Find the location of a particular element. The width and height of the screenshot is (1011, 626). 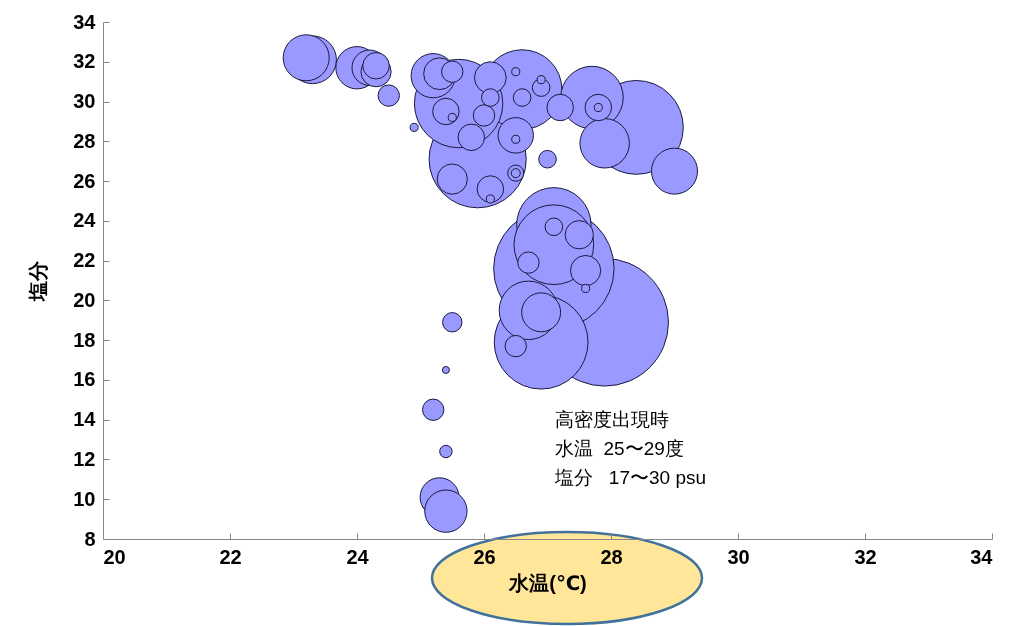

y-tick-label: 12 is located at coordinates (84, 458).